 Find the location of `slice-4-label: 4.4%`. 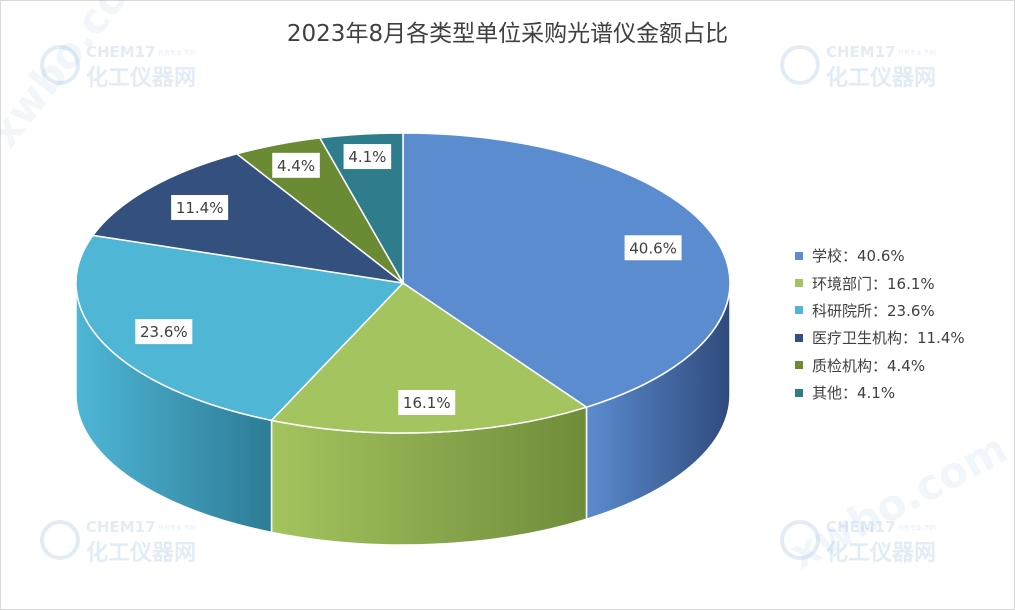

slice-4-label: 4.4% is located at coordinates (296, 165).